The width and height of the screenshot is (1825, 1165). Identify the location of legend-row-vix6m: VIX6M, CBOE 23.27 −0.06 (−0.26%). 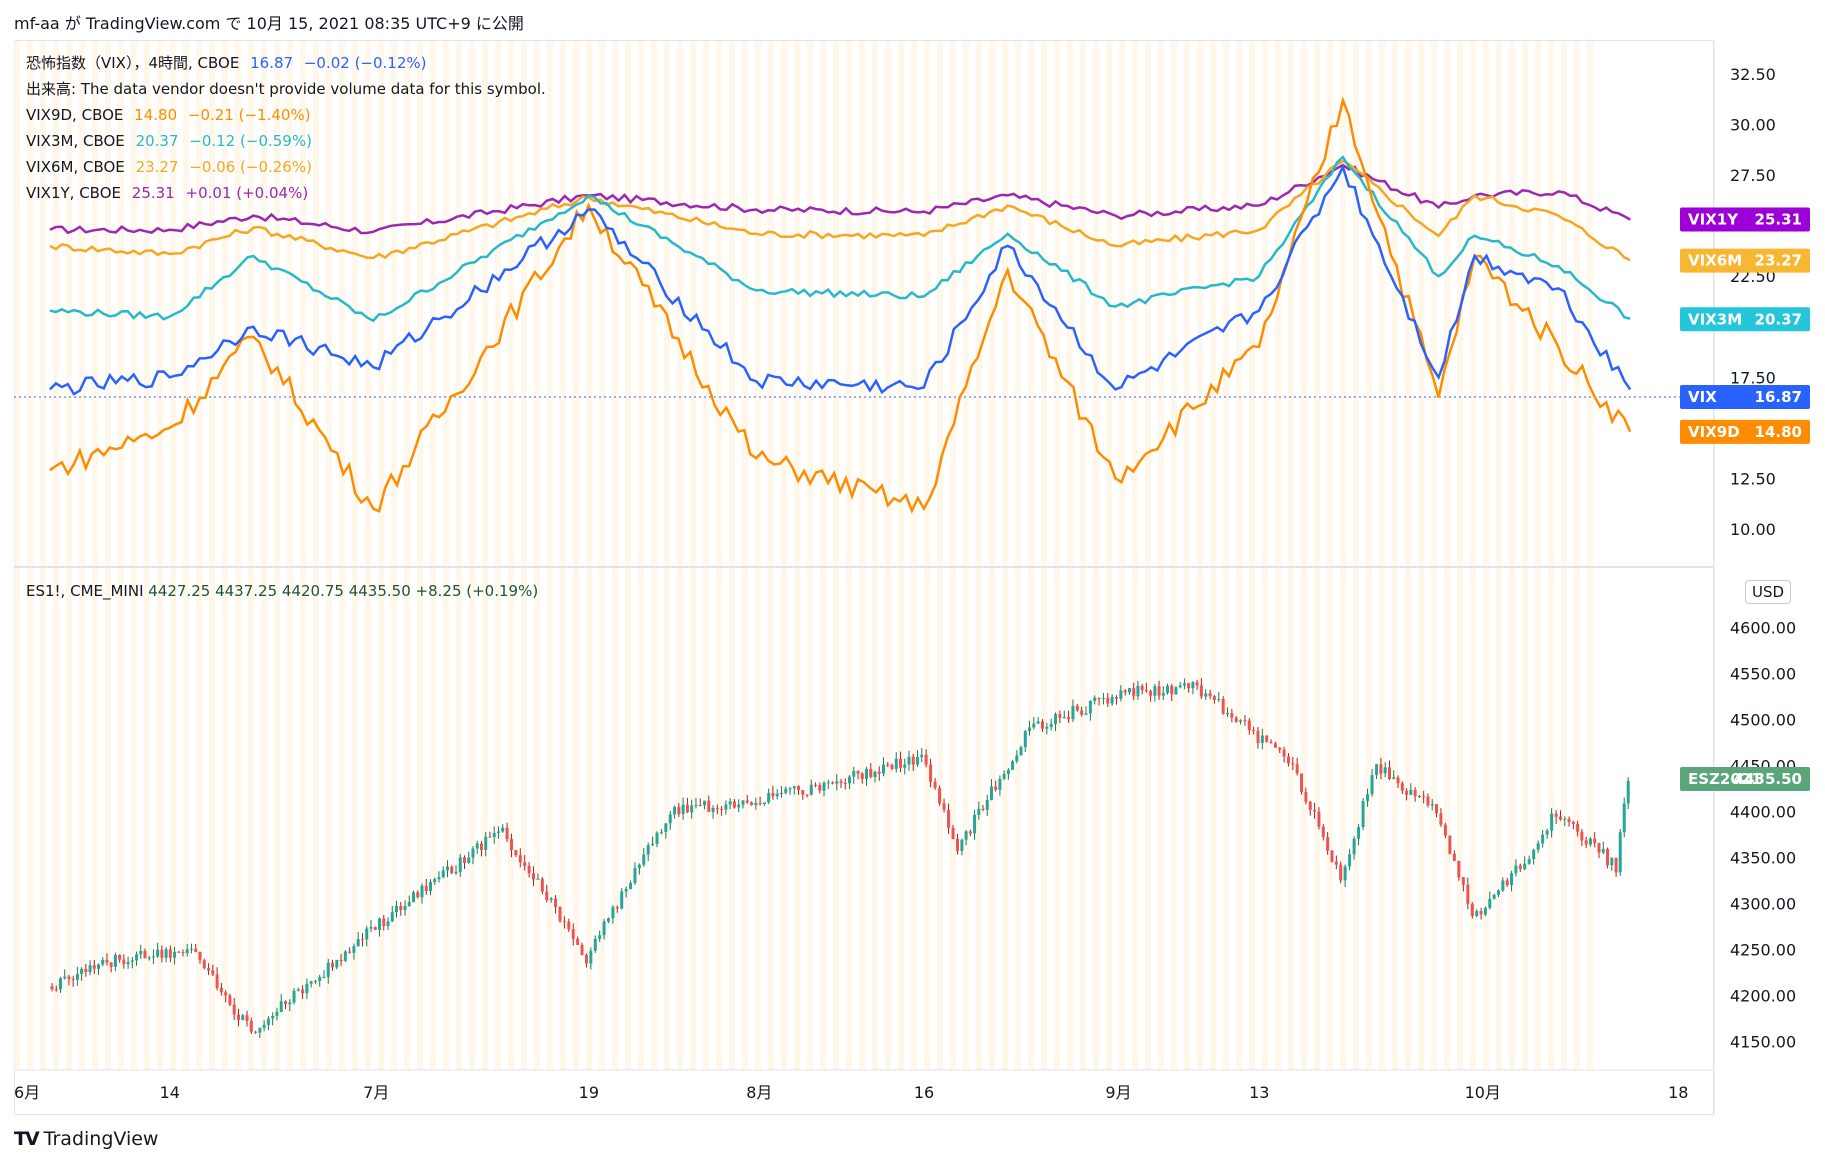
(289, 167).